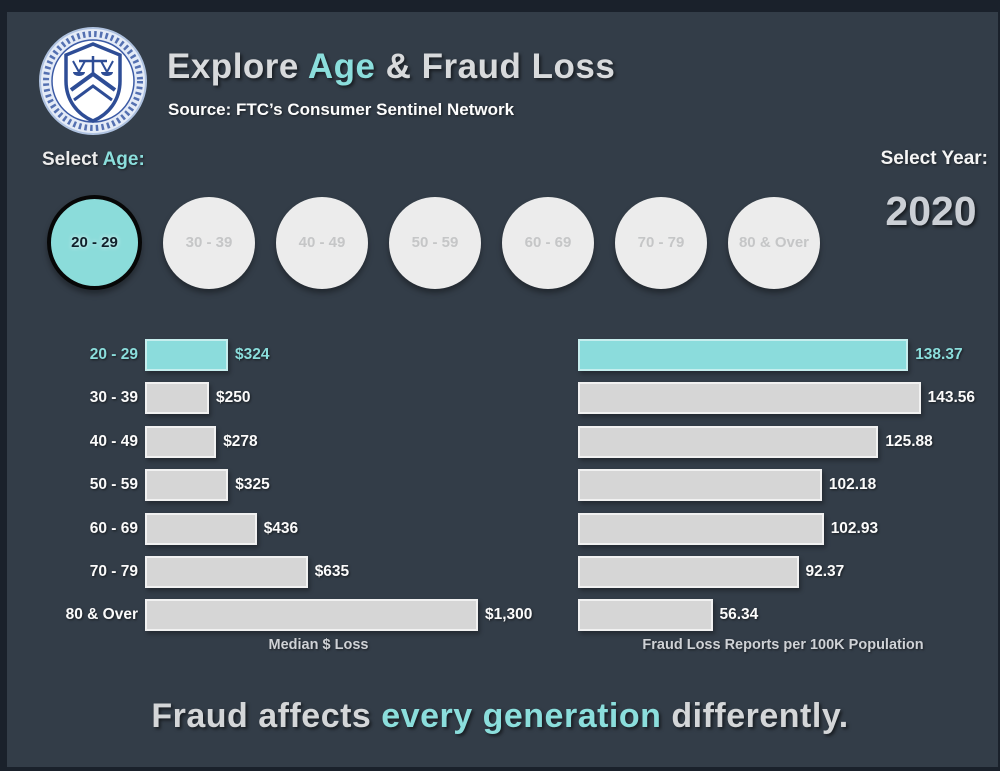 Image resolution: width=1000 pixels, height=771 pixels. What do you see at coordinates (931, 211) in the screenshot?
I see `year-select-value: 2020` at bounding box center [931, 211].